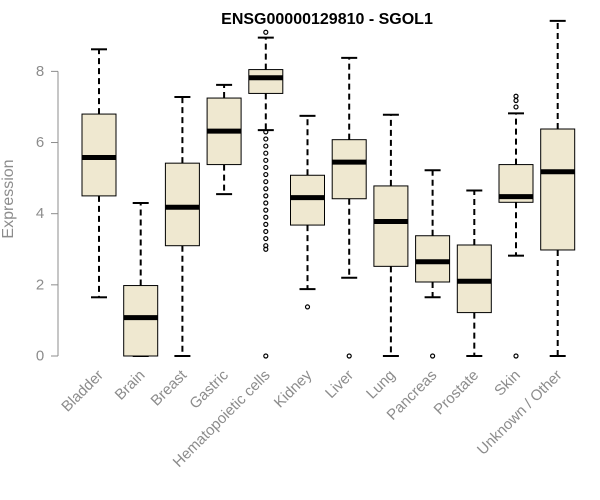  Describe the element at coordinates (40, 71) in the screenshot. I see `y-tick-label: 8` at that location.